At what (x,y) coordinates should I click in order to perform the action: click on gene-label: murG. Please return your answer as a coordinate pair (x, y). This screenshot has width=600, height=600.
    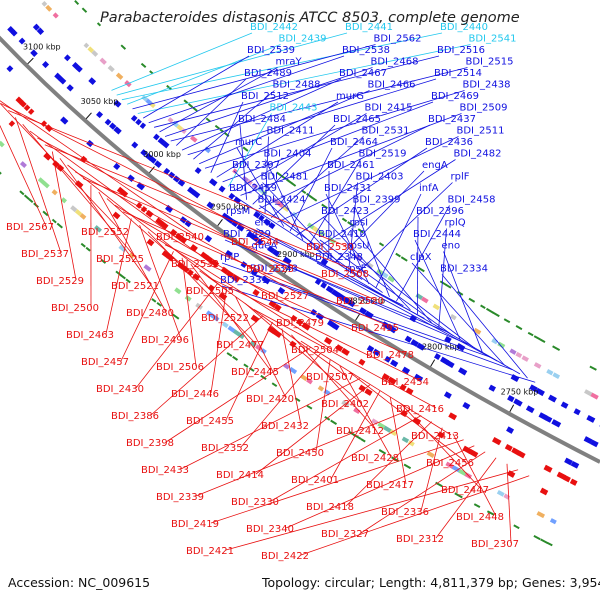
    Looking at the image, I should click on (350, 96).